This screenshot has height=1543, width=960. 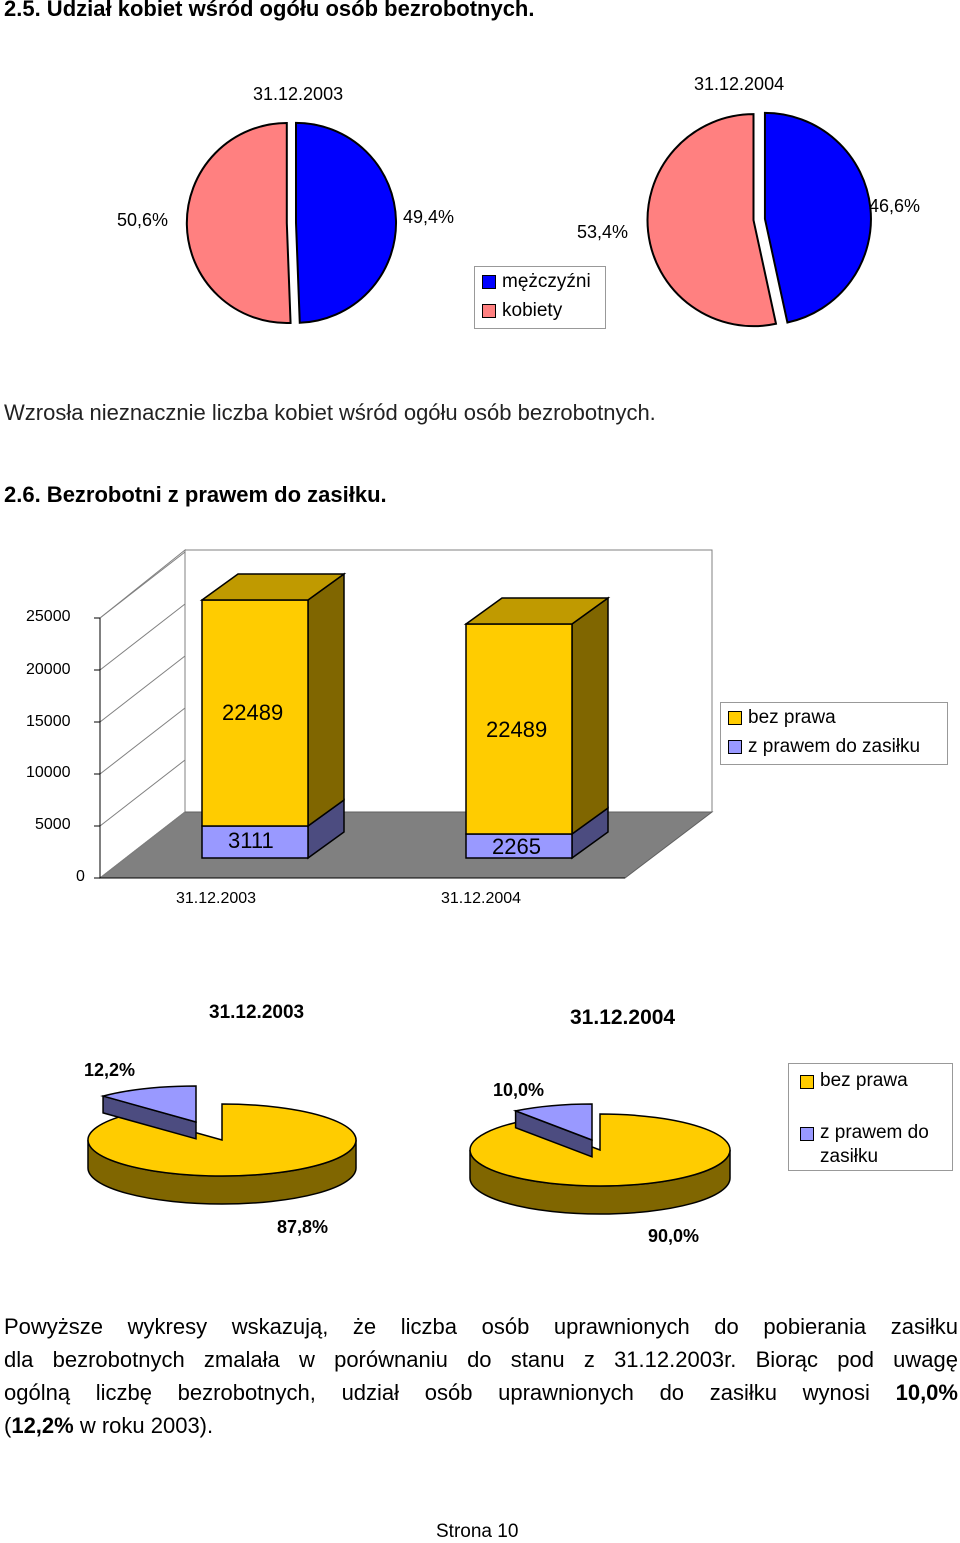 I want to click on bar-31.12.2004-z-prawem-front, so click(x=519, y=846).